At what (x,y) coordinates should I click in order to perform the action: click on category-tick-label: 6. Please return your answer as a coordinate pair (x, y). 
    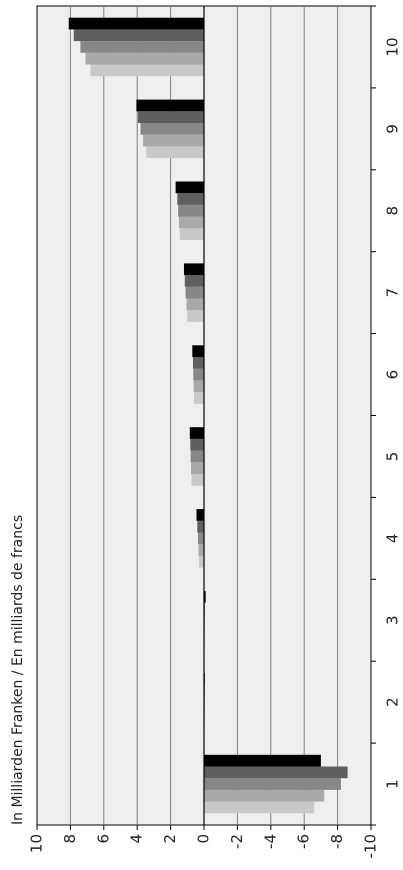
    Looking at the image, I should click on (393, 375).